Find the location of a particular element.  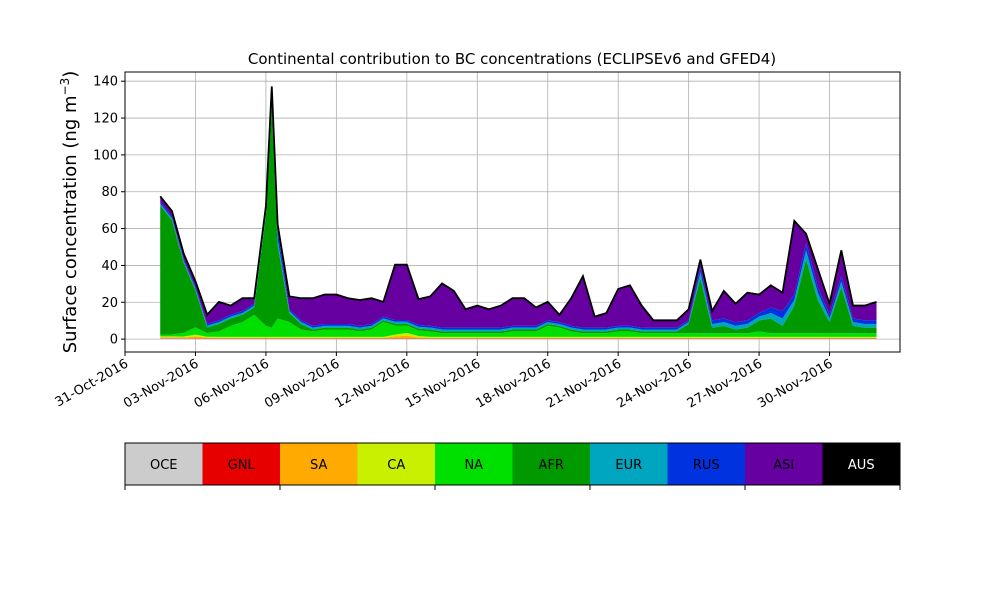

y-axis-label-close: ) is located at coordinates (70, 74).